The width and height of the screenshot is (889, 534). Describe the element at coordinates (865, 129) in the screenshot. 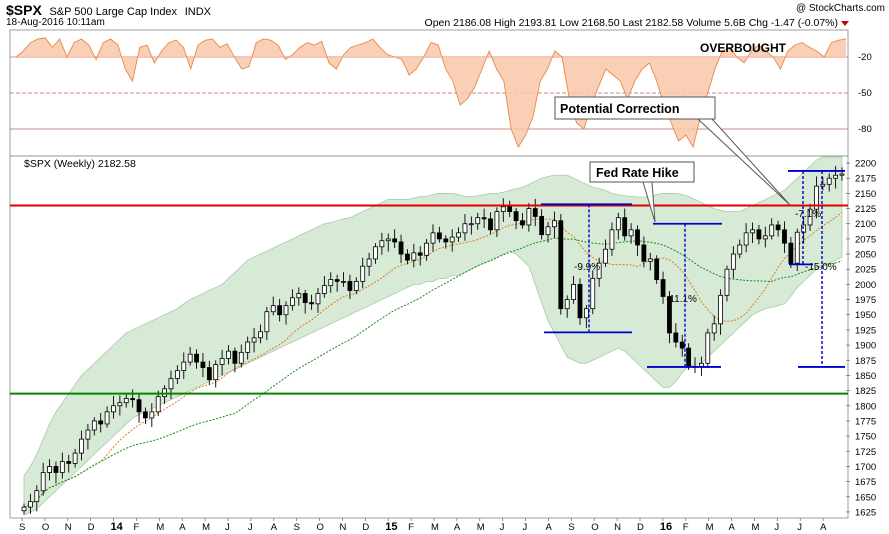

I see `osc-tick-label: -80` at that location.